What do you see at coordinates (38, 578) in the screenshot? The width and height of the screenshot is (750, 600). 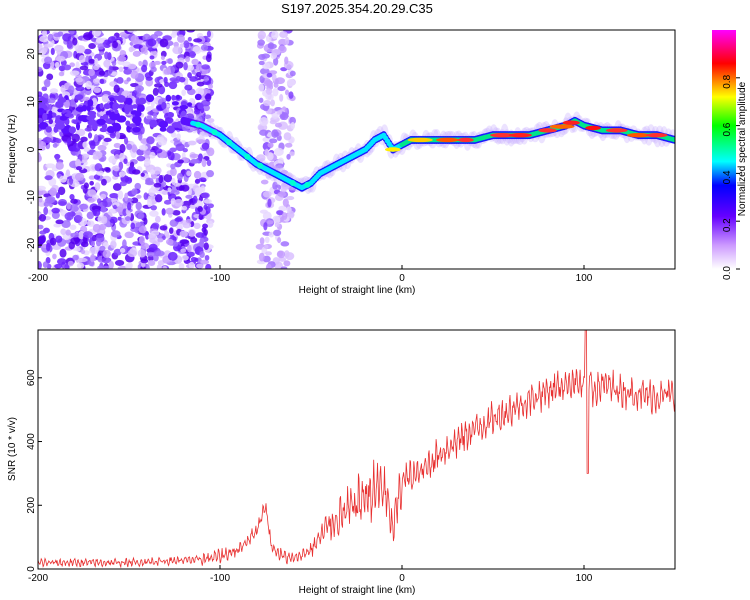 I see `snr-x-tick-label: -200` at bounding box center [38, 578].